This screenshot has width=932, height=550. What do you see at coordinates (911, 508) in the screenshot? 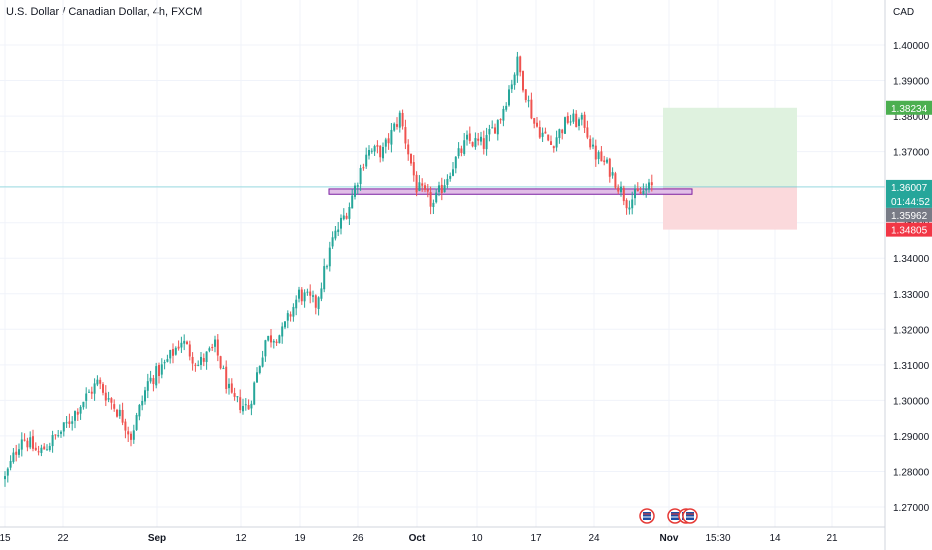
I see `price-tick-label: 1.27000` at bounding box center [911, 508].